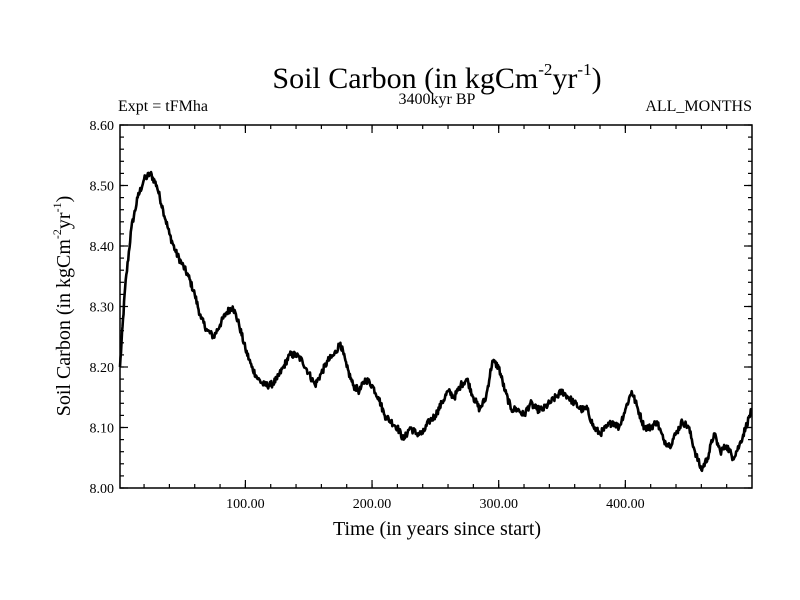 Image resolution: width=800 pixels, height=600 pixels. I want to click on subtitle-right: ALL_MONTHS, so click(698, 106).